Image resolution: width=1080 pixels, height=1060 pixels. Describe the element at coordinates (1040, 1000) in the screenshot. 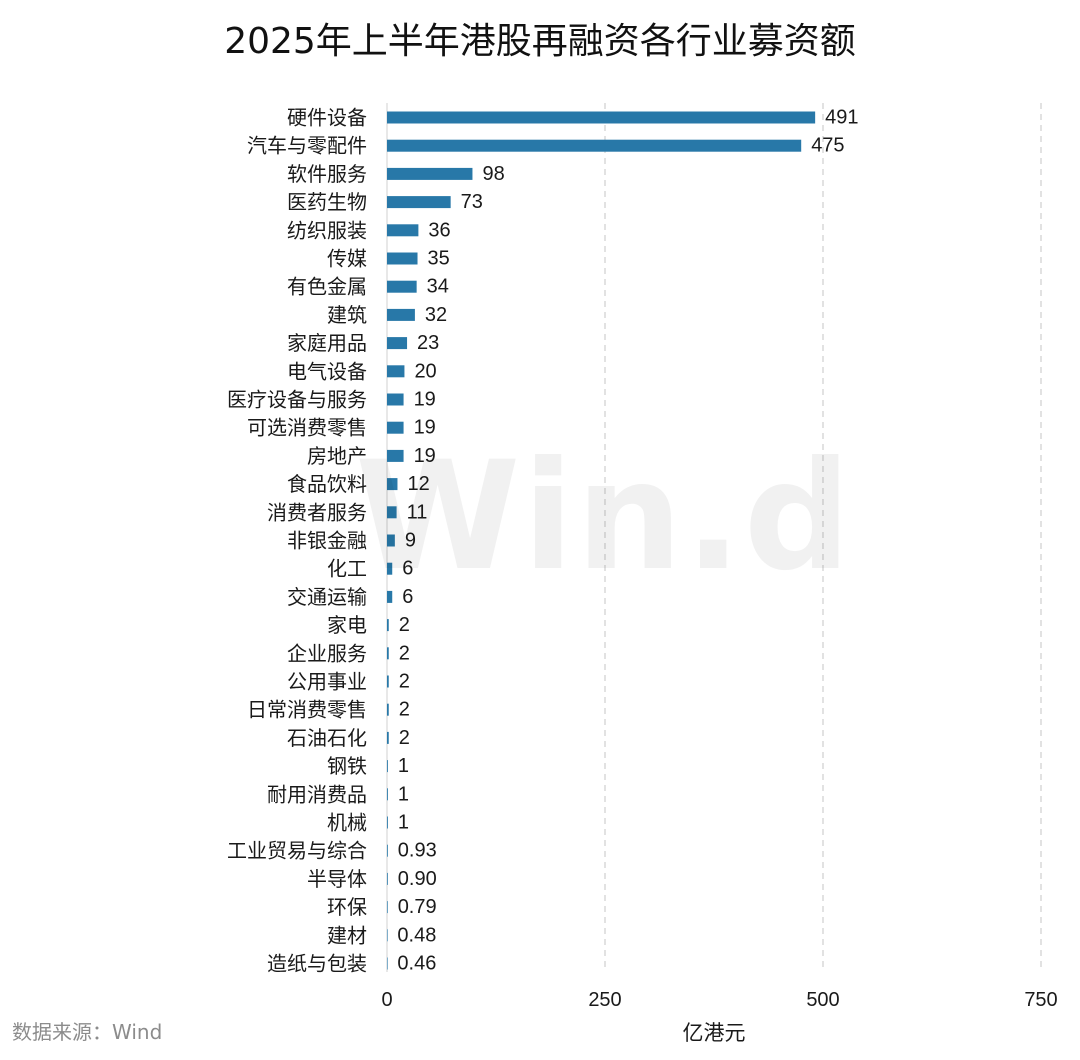

I see `x-tick-label: 750` at that location.